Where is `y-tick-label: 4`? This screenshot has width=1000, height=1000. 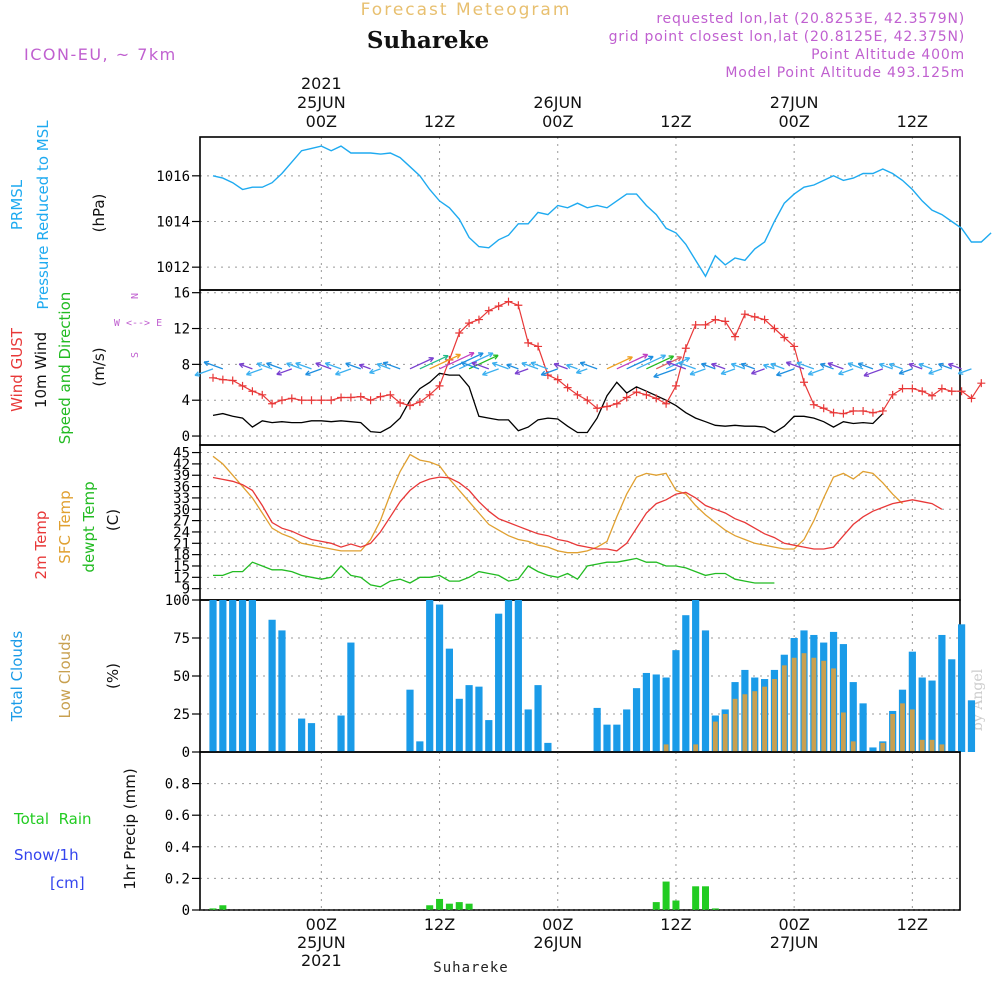
y-tick-label: 4 is located at coordinates (186, 401).